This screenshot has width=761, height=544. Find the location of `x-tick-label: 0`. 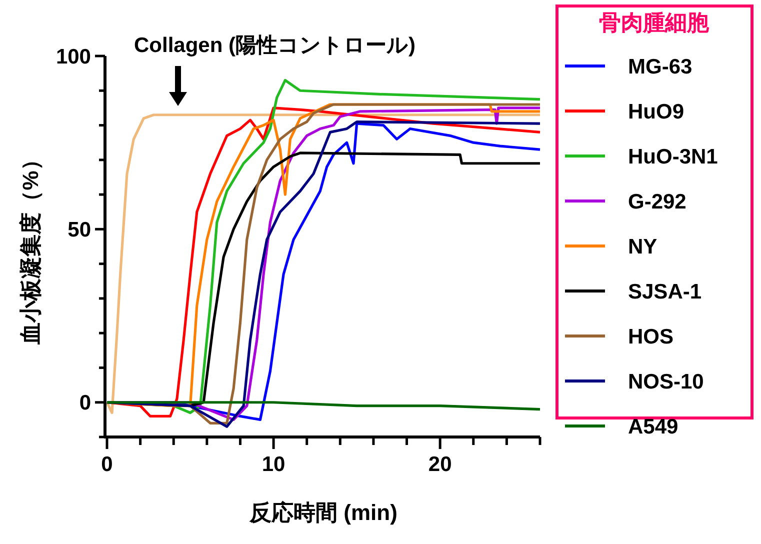

x-tick-label: 0 is located at coordinates (107, 464).